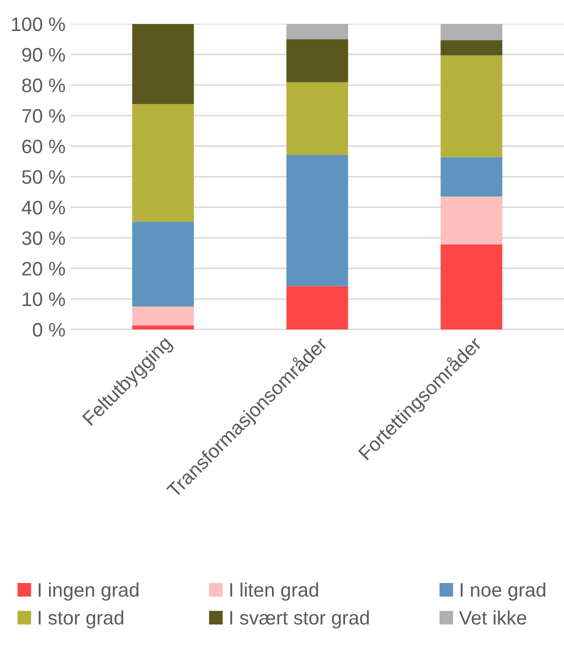 Image resolution: width=564 pixels, height=646 pixels. What do you see at coordinates (503, 591) in the screenshot?
I see `legend-label: I noe grad` at bounding box center [503, 591].